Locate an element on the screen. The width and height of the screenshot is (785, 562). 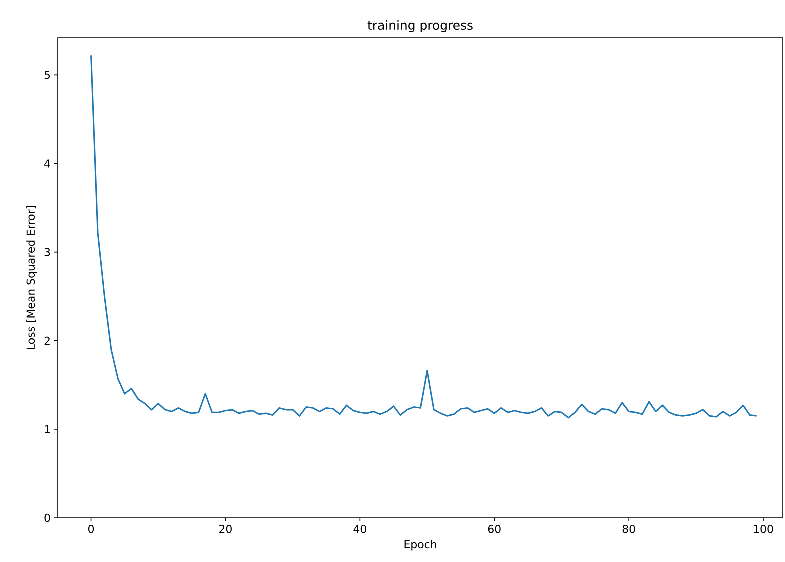
y-axis-title: Loss [Mean Squared Error] is located at coordinates (32, 278).